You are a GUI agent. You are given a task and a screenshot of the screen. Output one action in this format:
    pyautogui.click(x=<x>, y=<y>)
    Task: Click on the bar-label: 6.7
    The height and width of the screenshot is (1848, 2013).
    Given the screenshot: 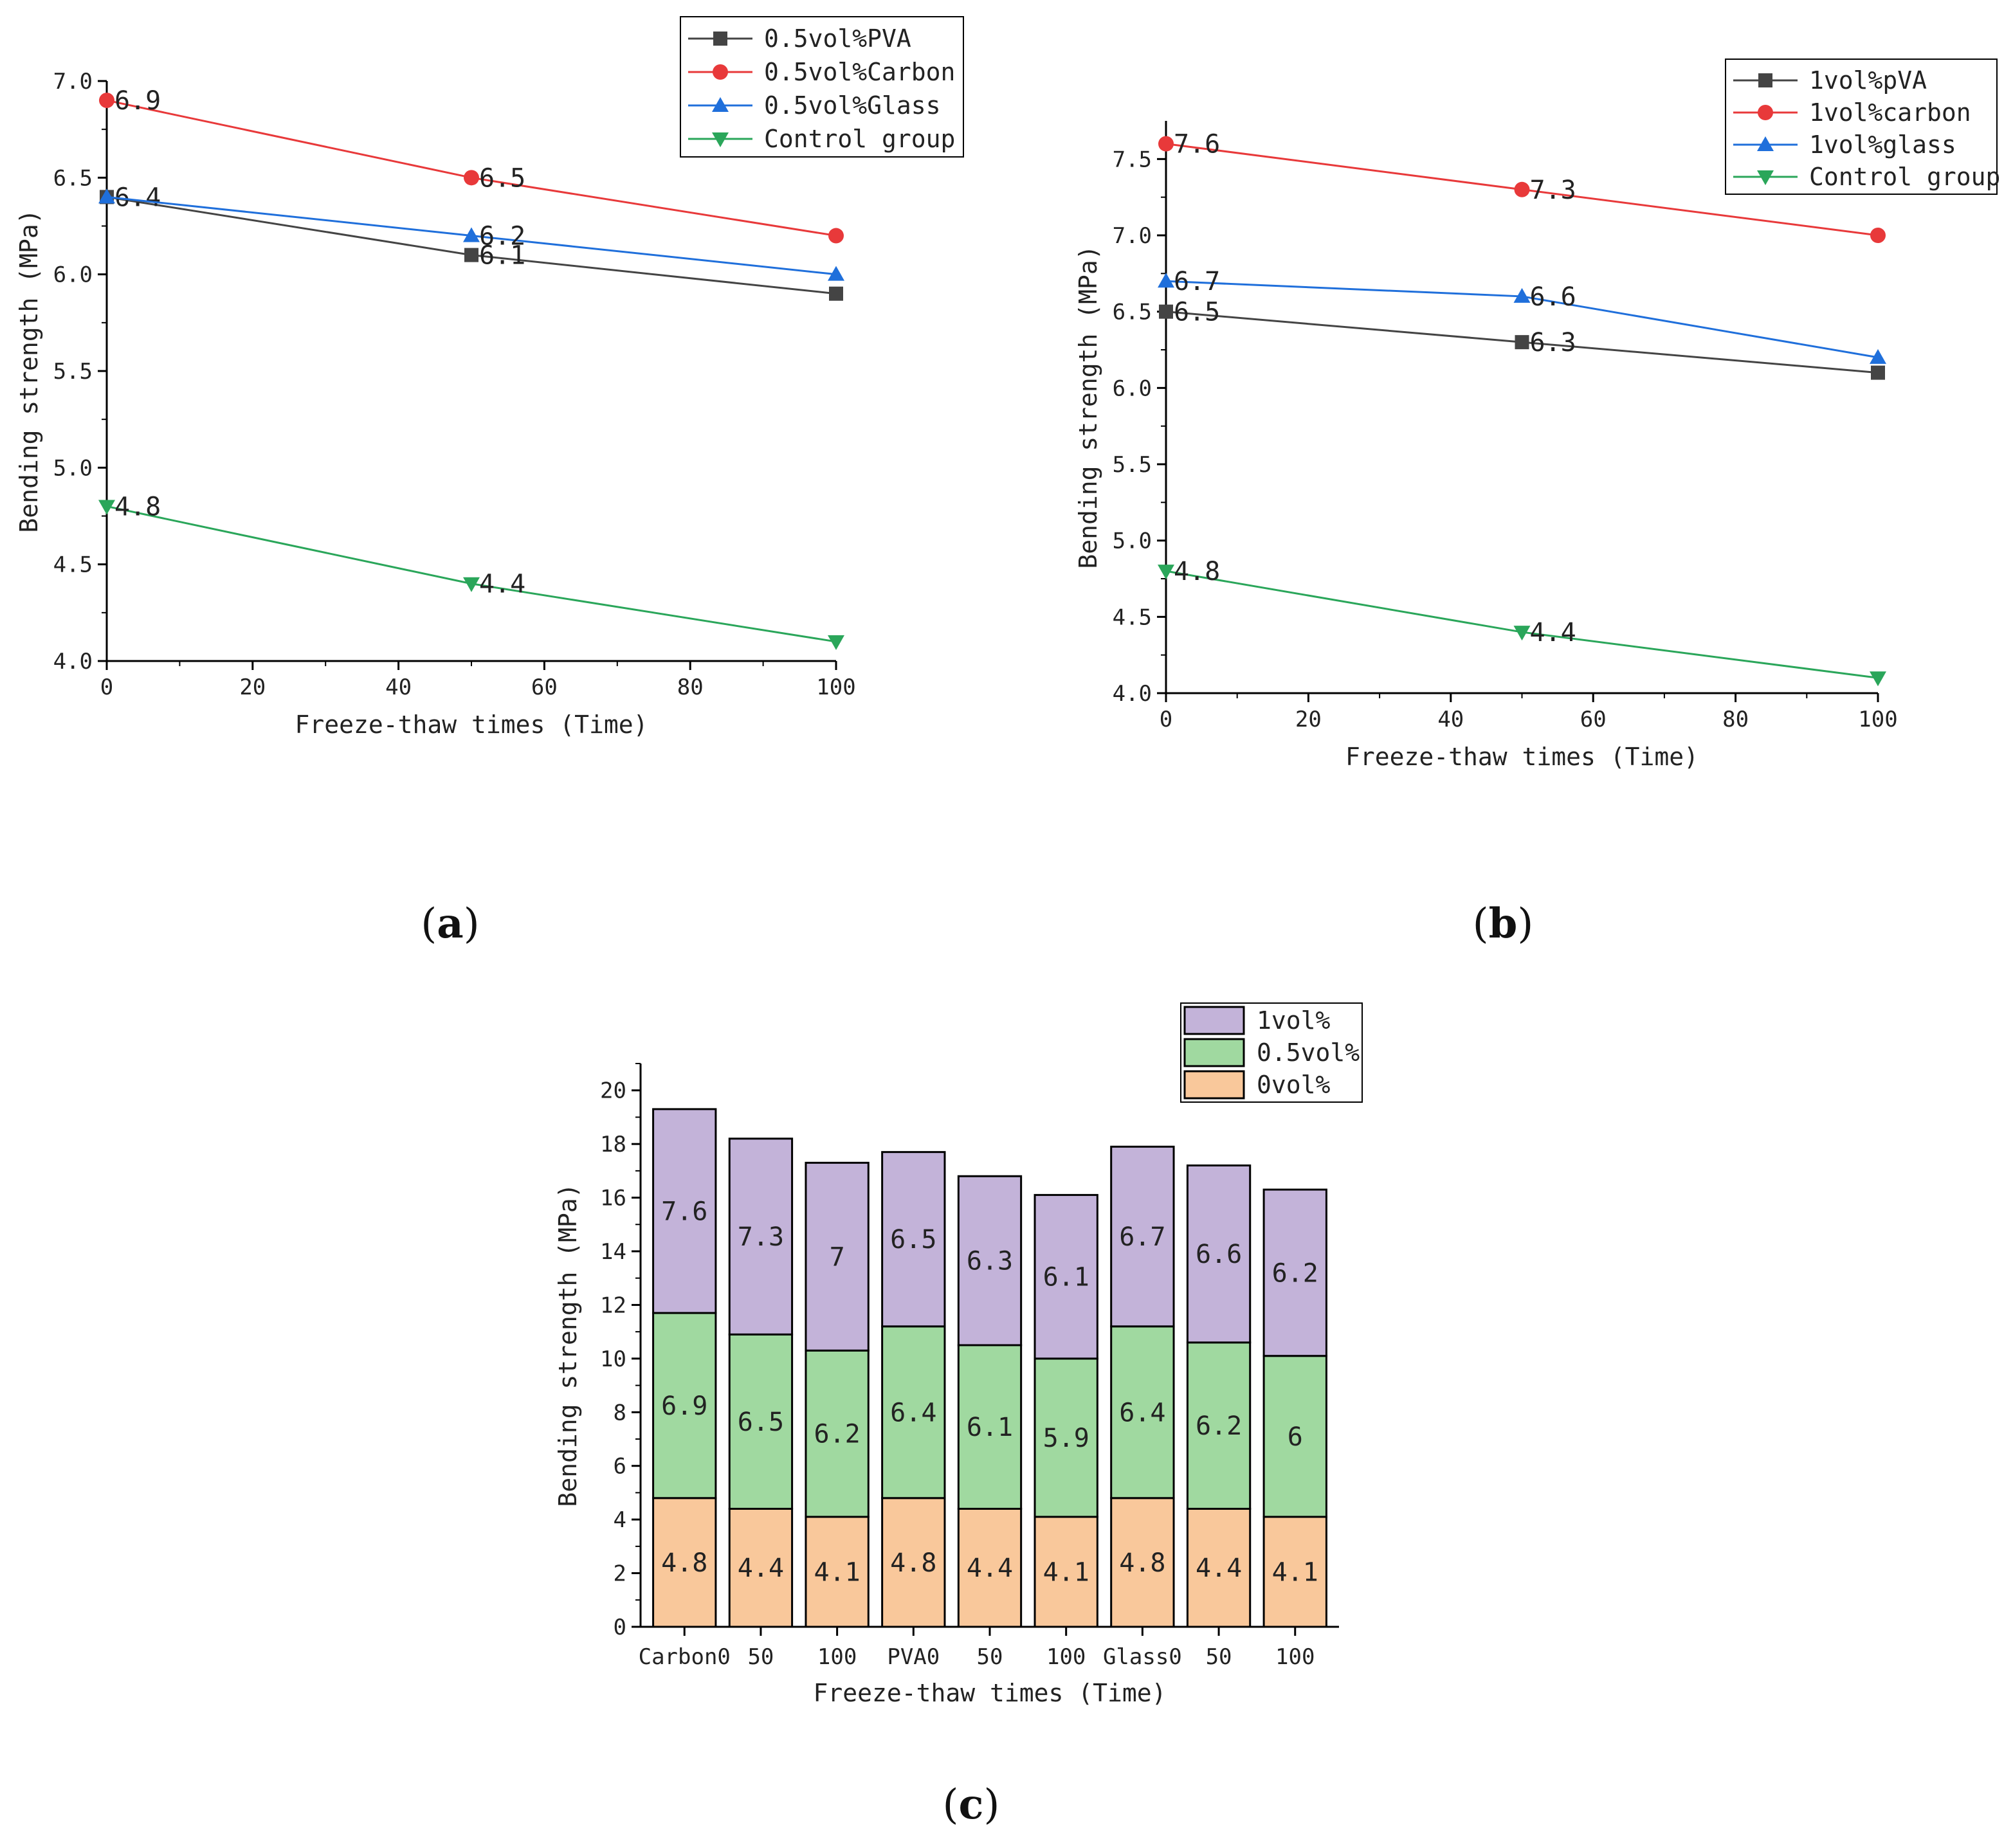 What is the action you would take?
    pyautogui.click(x=1142, y=1237)
    